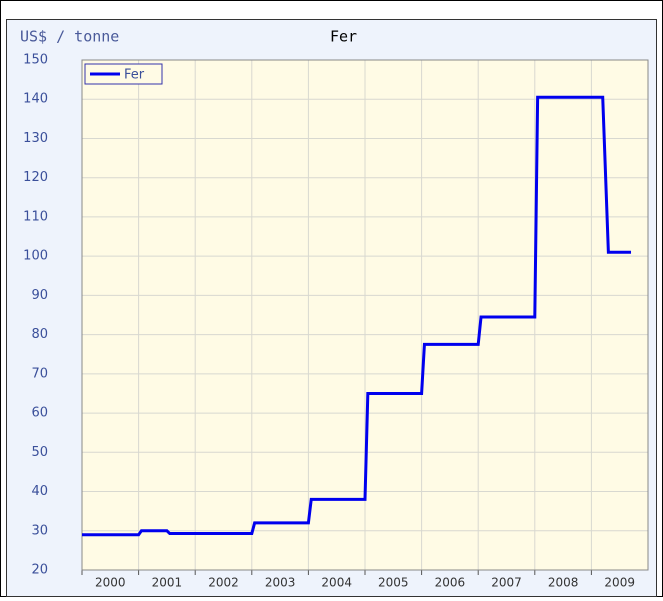 Image resolution: width=663 pixels, height=601 pixels. What do you see at coordinates (563, 583) in the screenshot?
I see `x-tick-label: 2008` at bounding box center [563, 583].